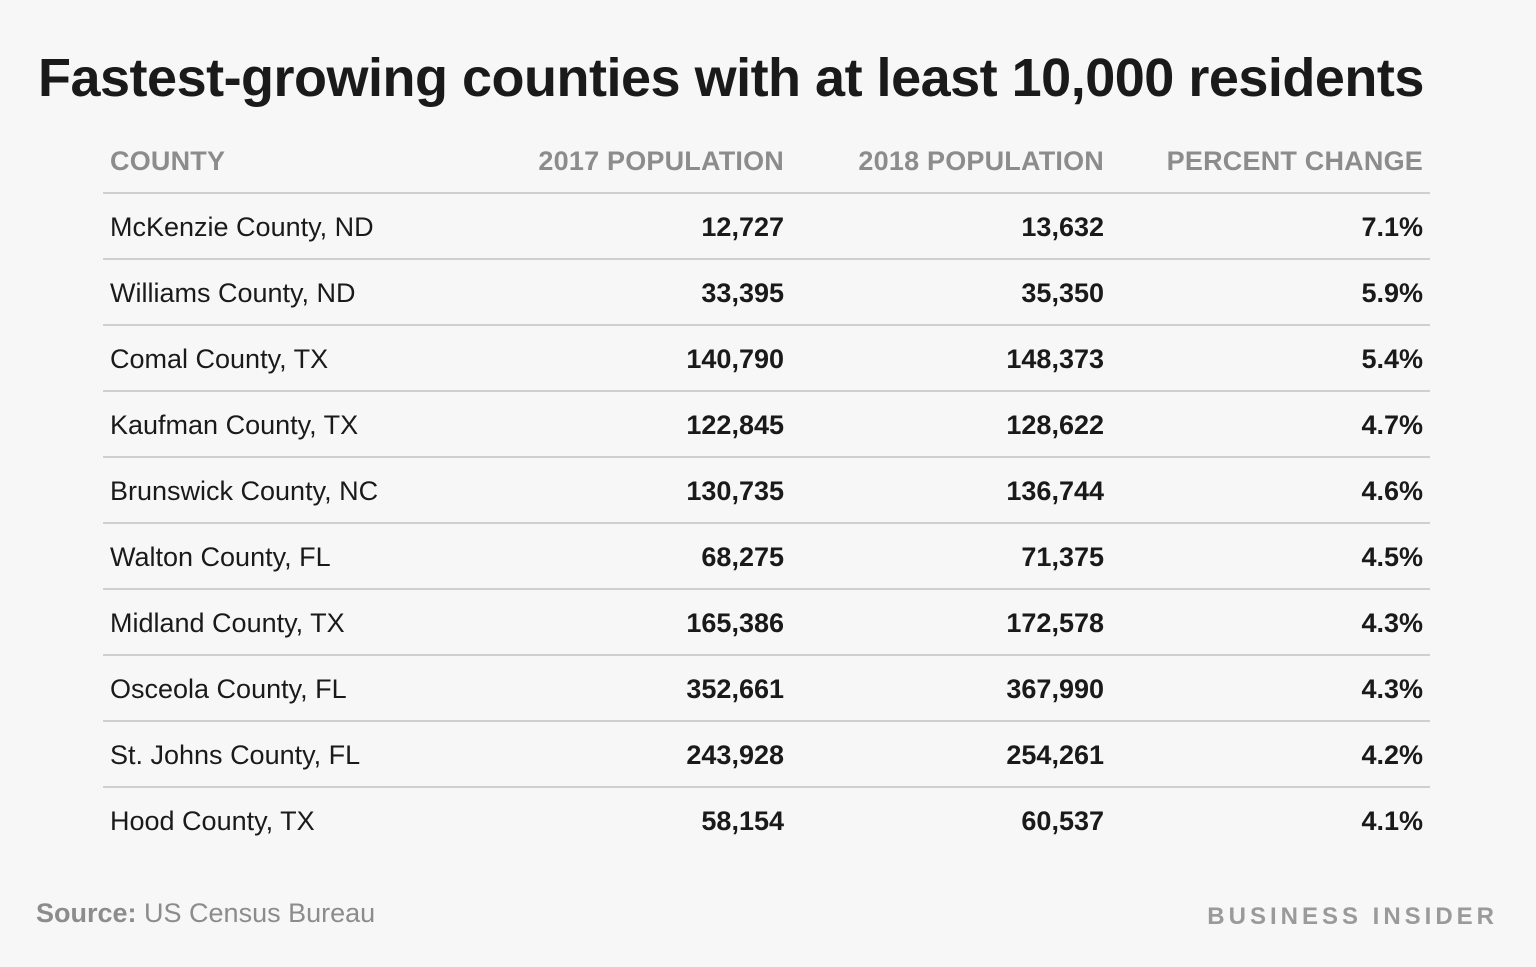  I want to click on cell-county: Osceola County, FL, so click(228, 689).